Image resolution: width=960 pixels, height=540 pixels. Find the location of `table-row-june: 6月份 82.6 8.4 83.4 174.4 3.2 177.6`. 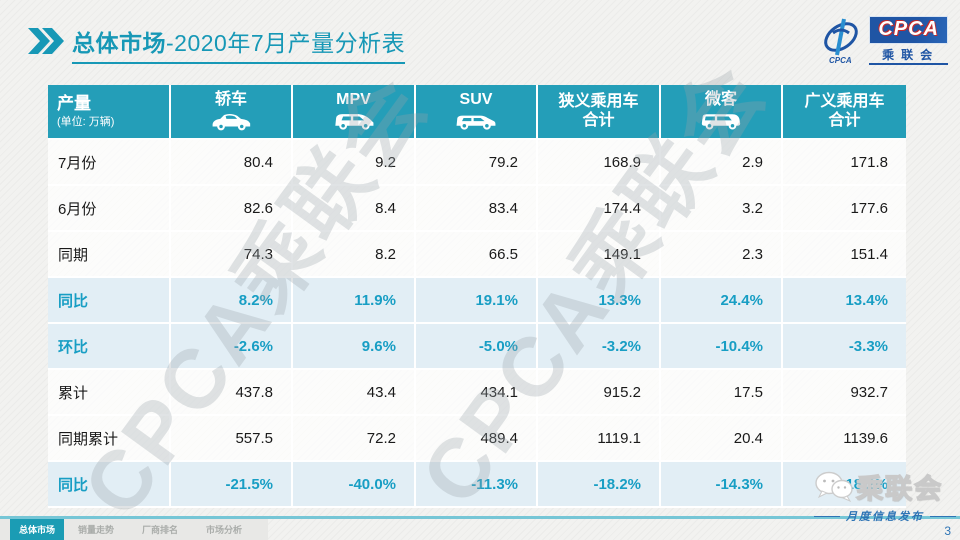

table-row-june: 6月份 82.6 8.4 83.4 174.4 3.2 177.6 is located at coordinates (477, 209).